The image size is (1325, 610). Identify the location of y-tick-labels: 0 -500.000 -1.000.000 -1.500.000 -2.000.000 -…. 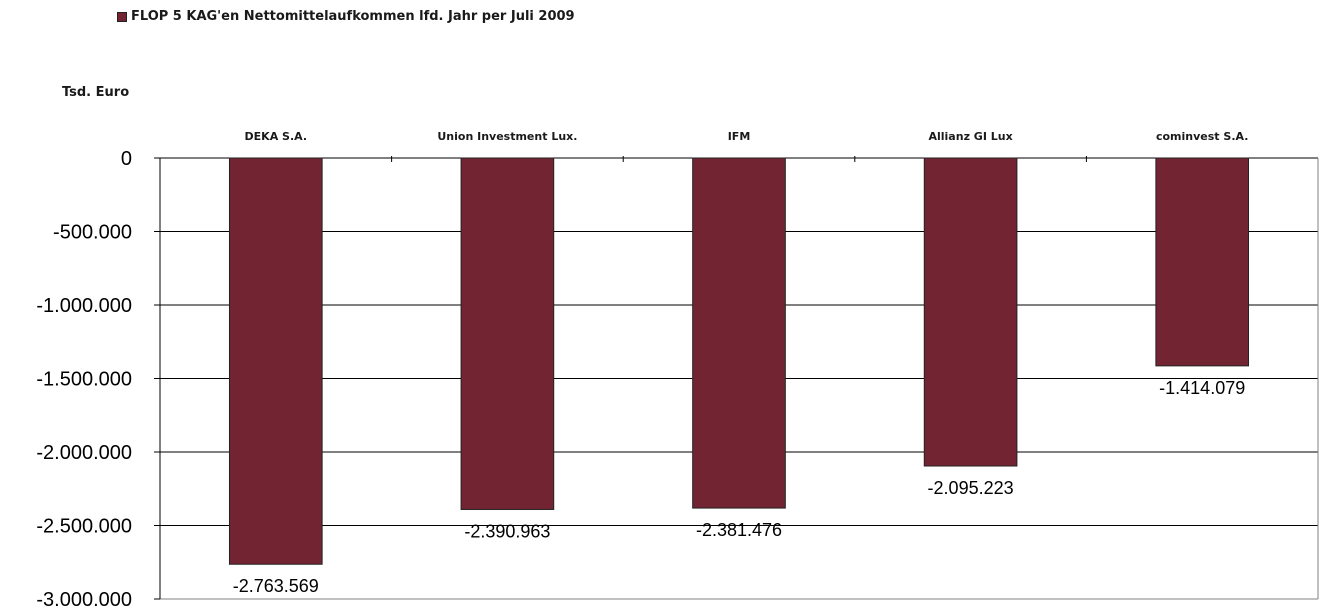
(84, 379).